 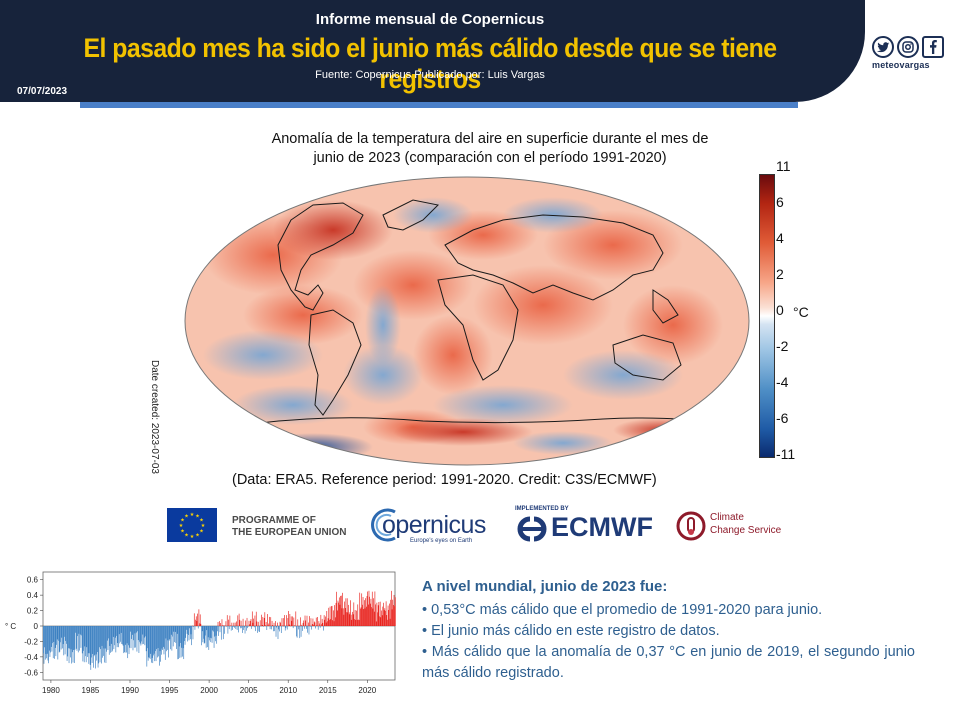 I want to click on facebook-icon, so click(x=933, y=47).